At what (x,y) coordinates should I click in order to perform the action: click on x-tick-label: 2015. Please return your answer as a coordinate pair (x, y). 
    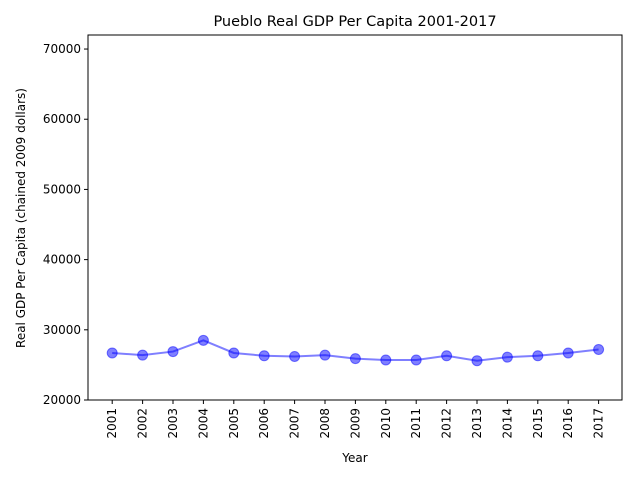
    Looking at the image, I should click on (538, 423).